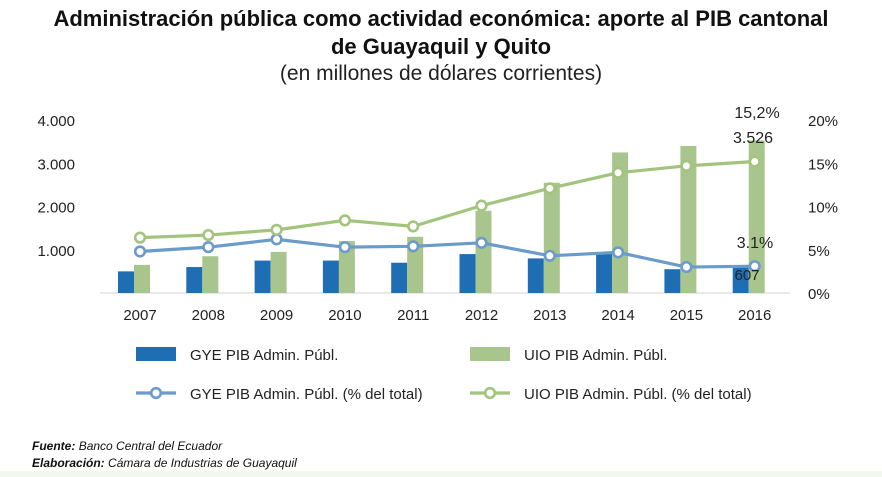 The width and height of the screenshot is (882, 477). What do you see at coordinates (56, 121) in the screenshot?
I see `y-left-tick-label: 4.000` at bounding box center [56, 121].